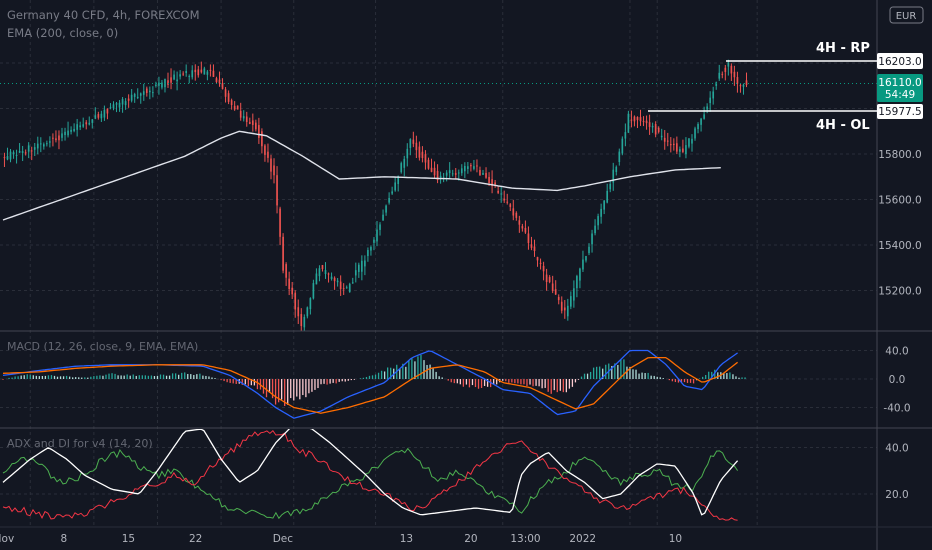 The image size is (932, 550). I want to click on symbol-legend: Germany 40 CFD, 4h, FOREXCOM, so click(103, 15).